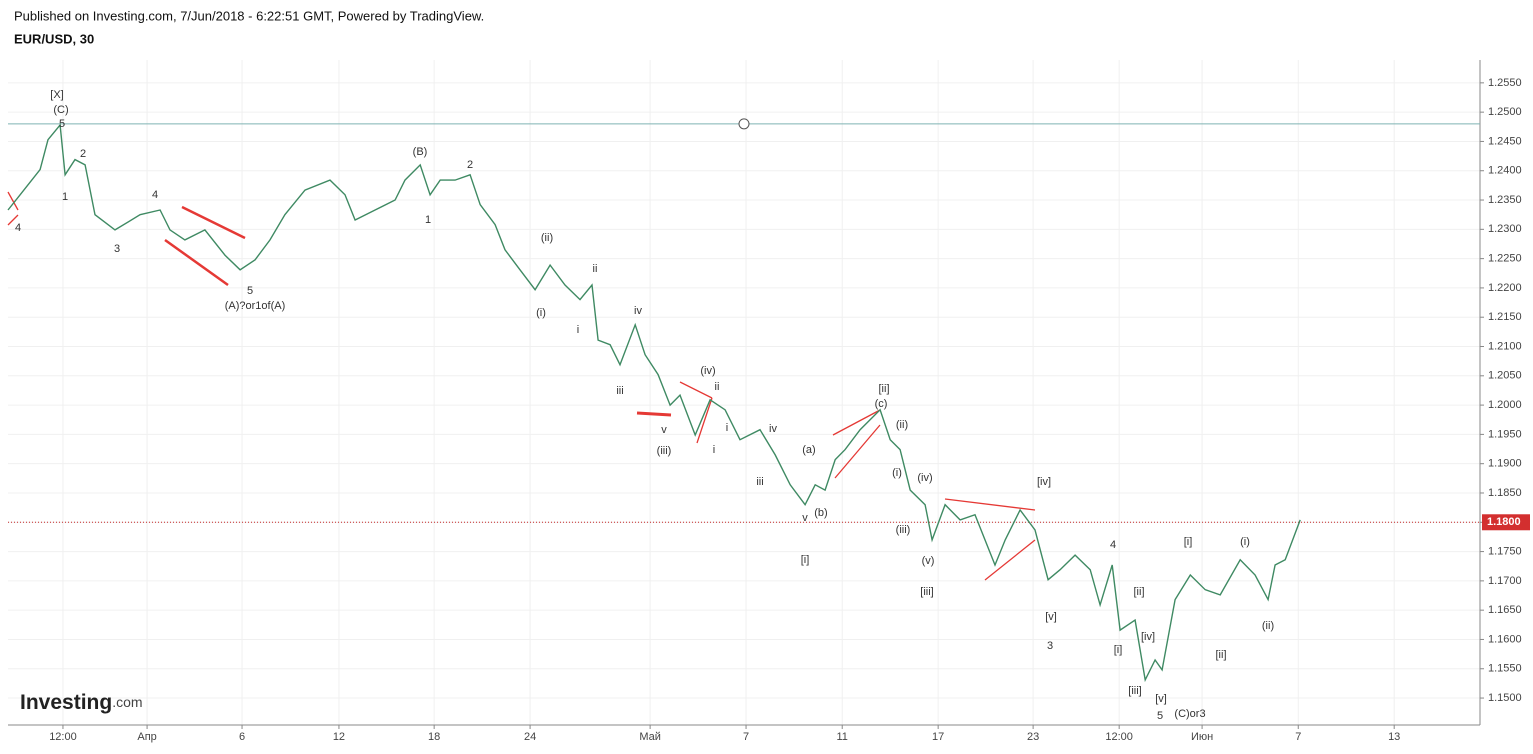 This screenshot has width=1533, height=754. Describe the element at coordinates (1505, 317) in the screenshot. I see `y-tick-label: 1.2150` at that location.